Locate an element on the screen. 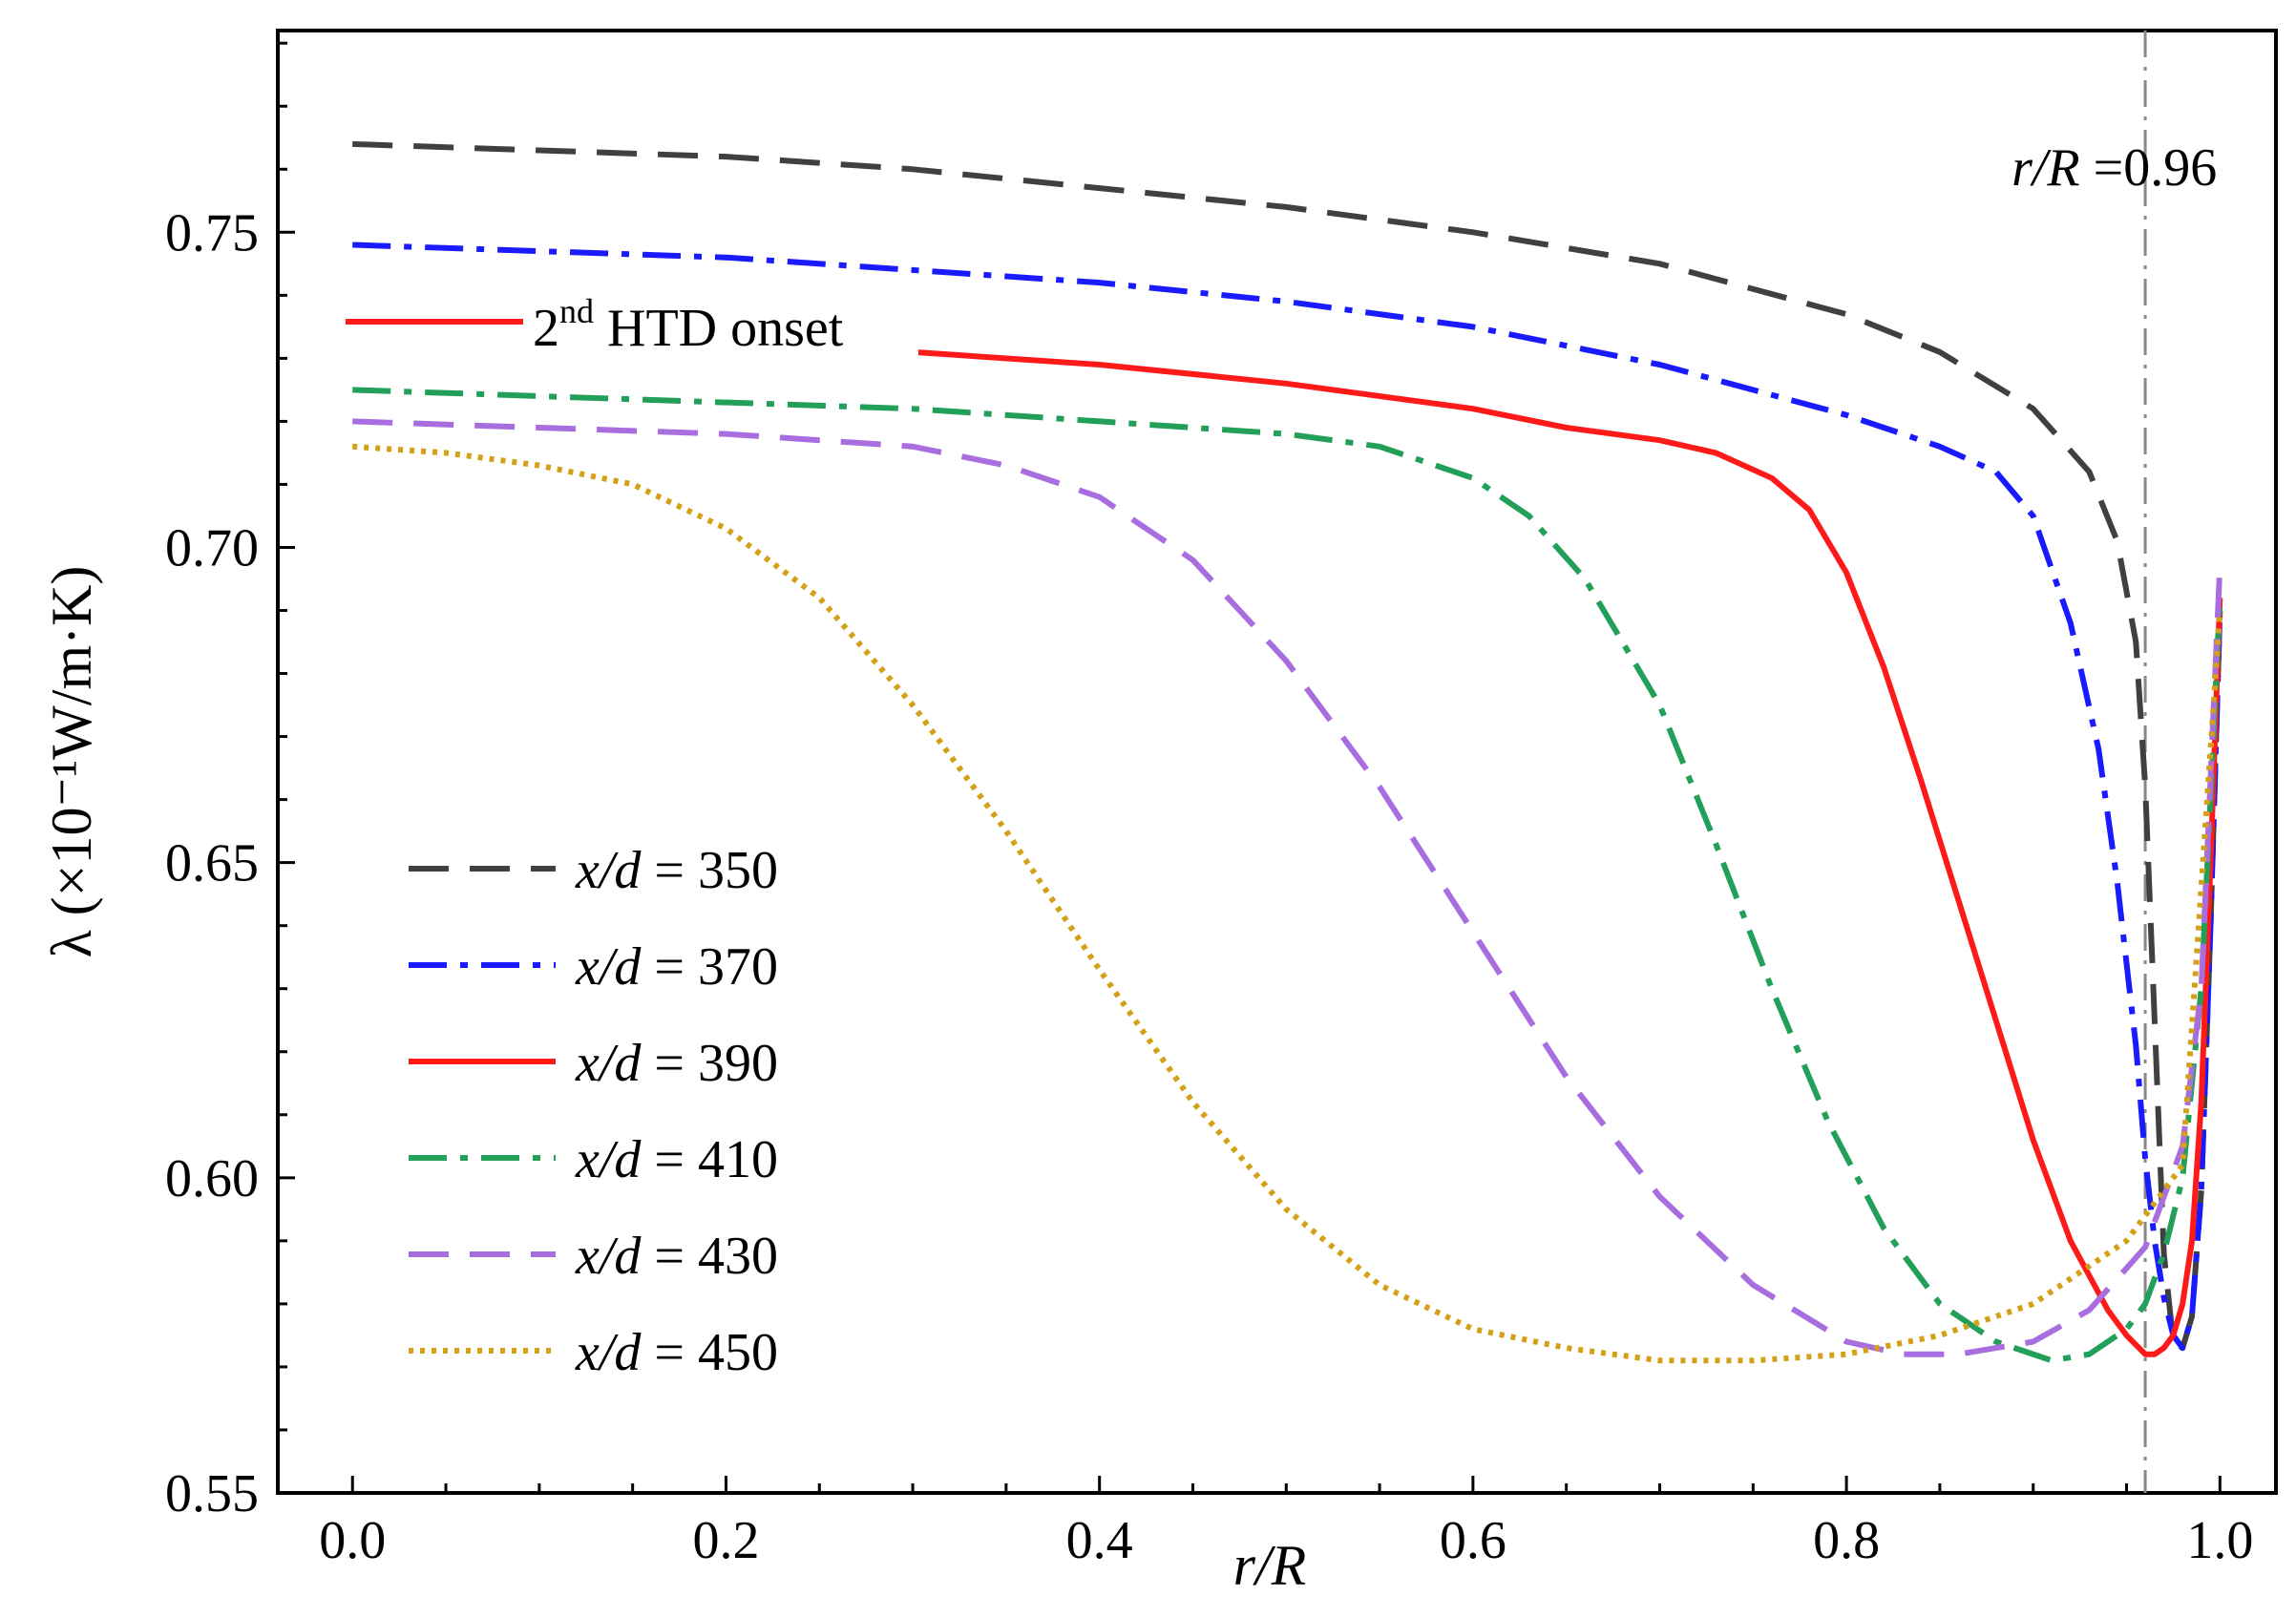 The image size is (2296, 1618). x-tick-labels: 0.0 0.2 0.4 0.6 0.8 1.0 is located at coordinates (1286, 1540).